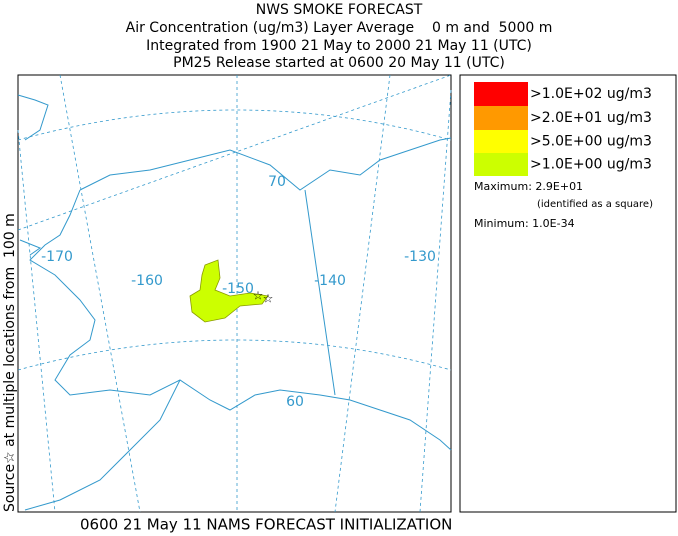 This screenshot has width=678, height=536. Describe the element at coordinates (147, 281) in the screenshot. I see `graticule-label: -160` at that location.